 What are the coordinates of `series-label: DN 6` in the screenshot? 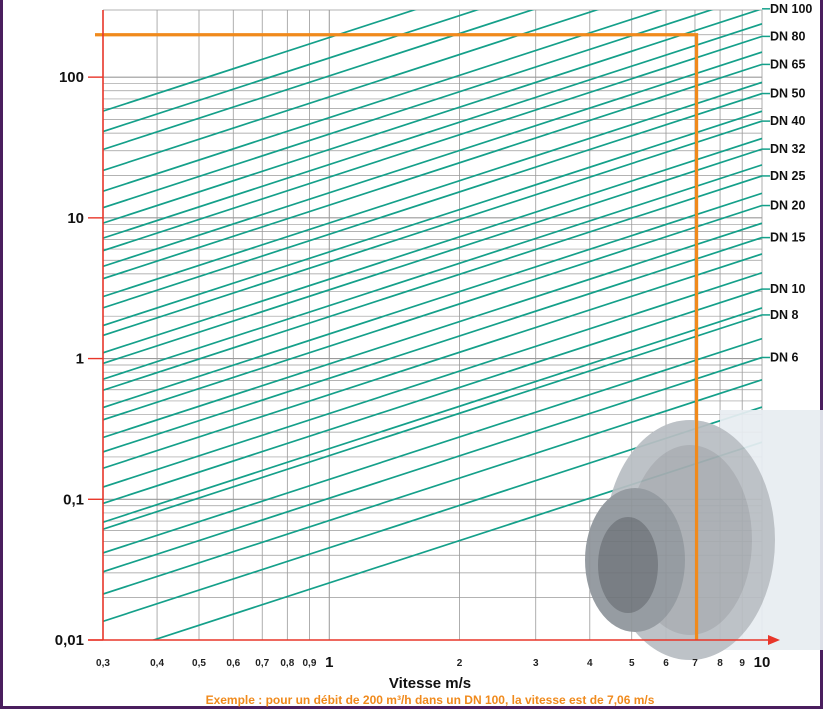 It's located at (784, 357).